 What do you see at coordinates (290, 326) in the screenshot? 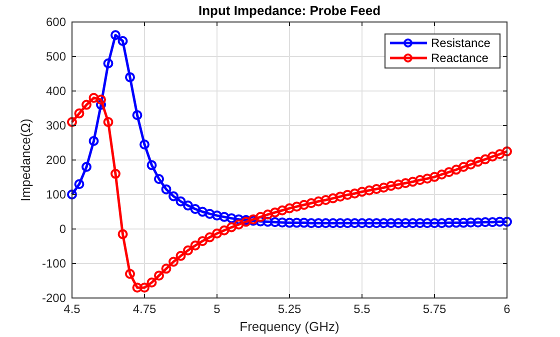
I see `x-axis-title: Frequency (GHz)` at bounding box center [290, 326].